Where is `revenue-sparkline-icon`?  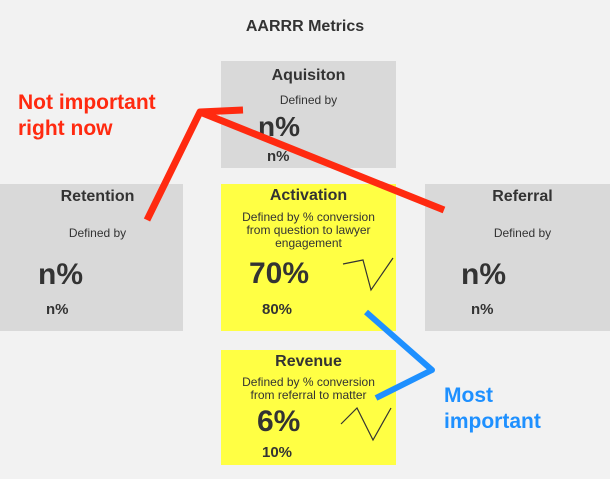
revenue-sparkline-icon is located at coordinates (366, 424).